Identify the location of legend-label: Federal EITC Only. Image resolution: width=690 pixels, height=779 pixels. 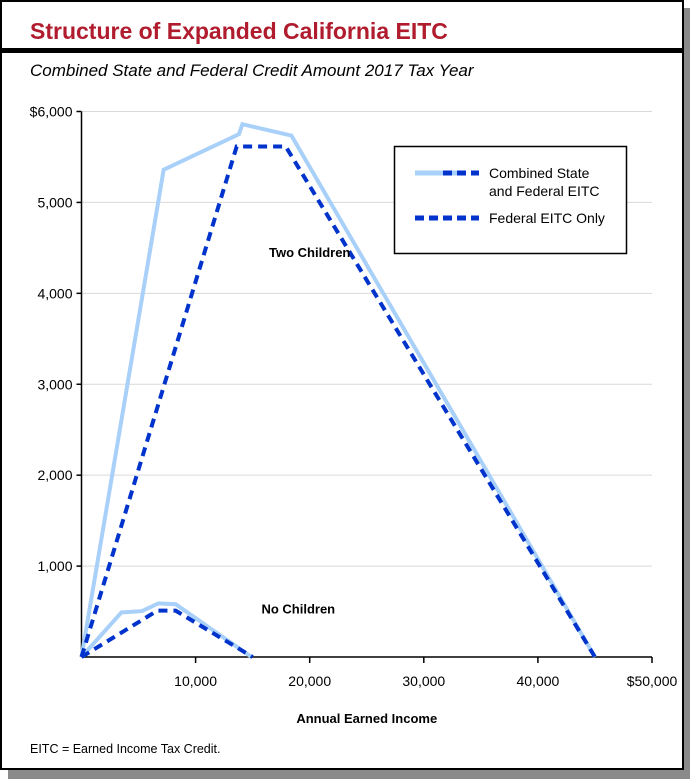
(547, 218).